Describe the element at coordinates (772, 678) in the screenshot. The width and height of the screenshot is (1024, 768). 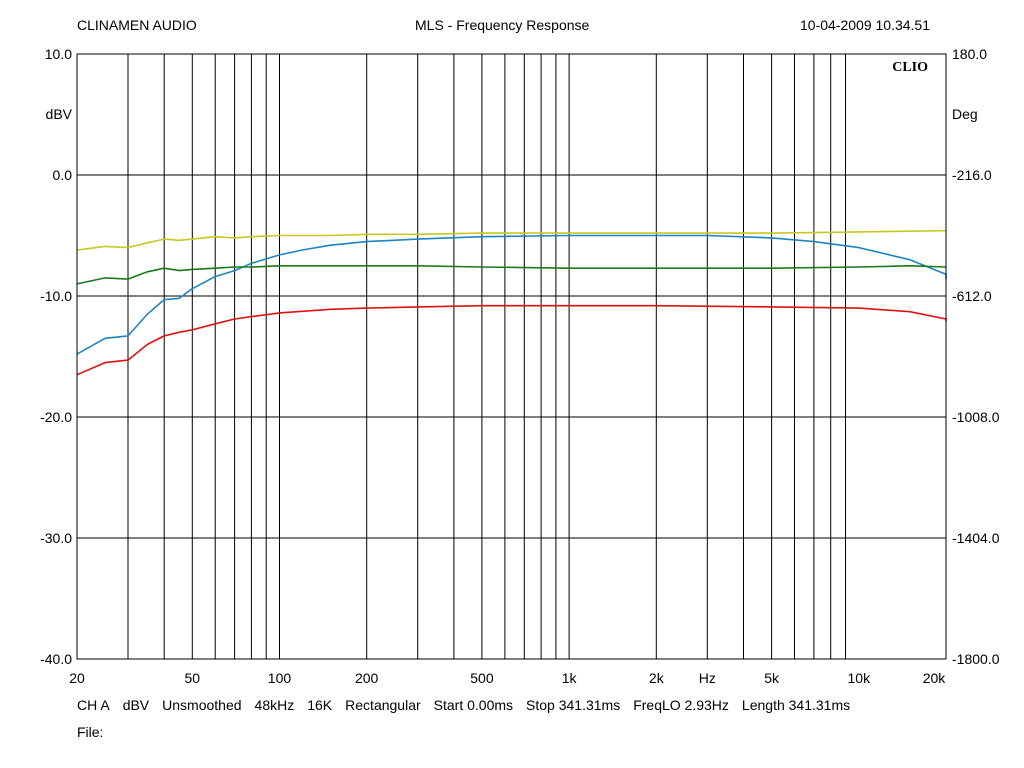
I see `x-tick-label: 5k` at that location.